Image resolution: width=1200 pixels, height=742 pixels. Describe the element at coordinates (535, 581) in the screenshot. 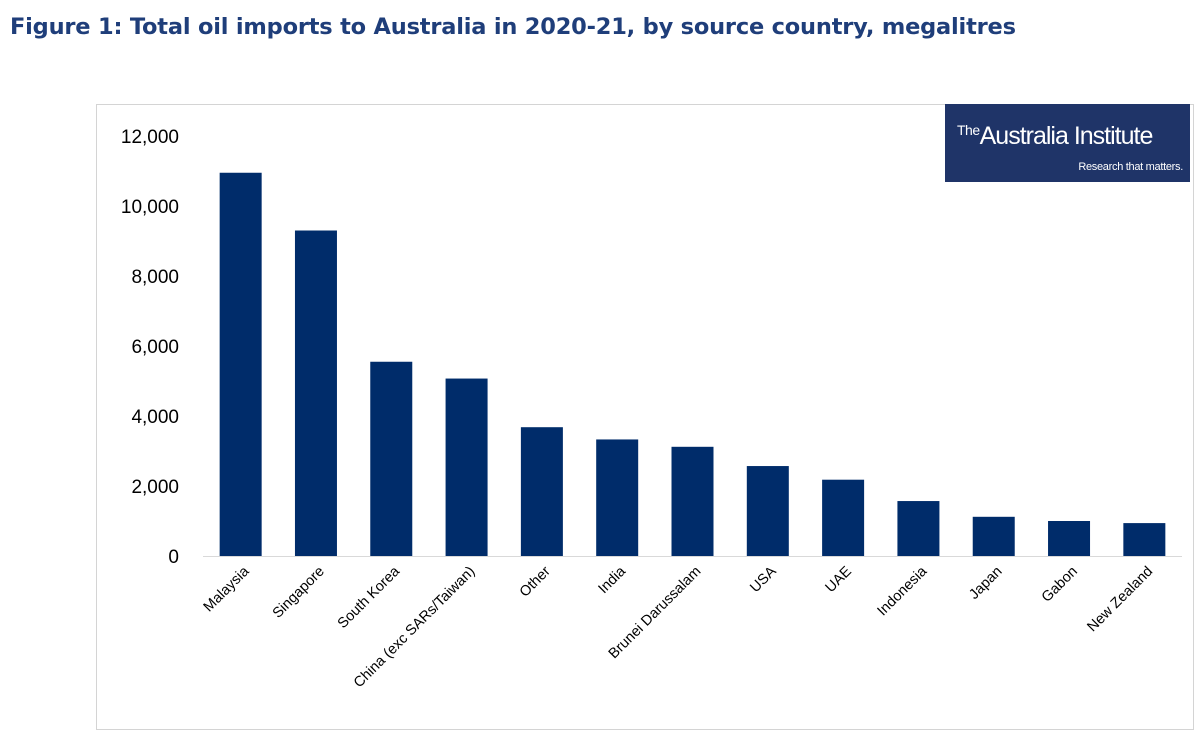

I see `x-tick-label: Other` at that location.